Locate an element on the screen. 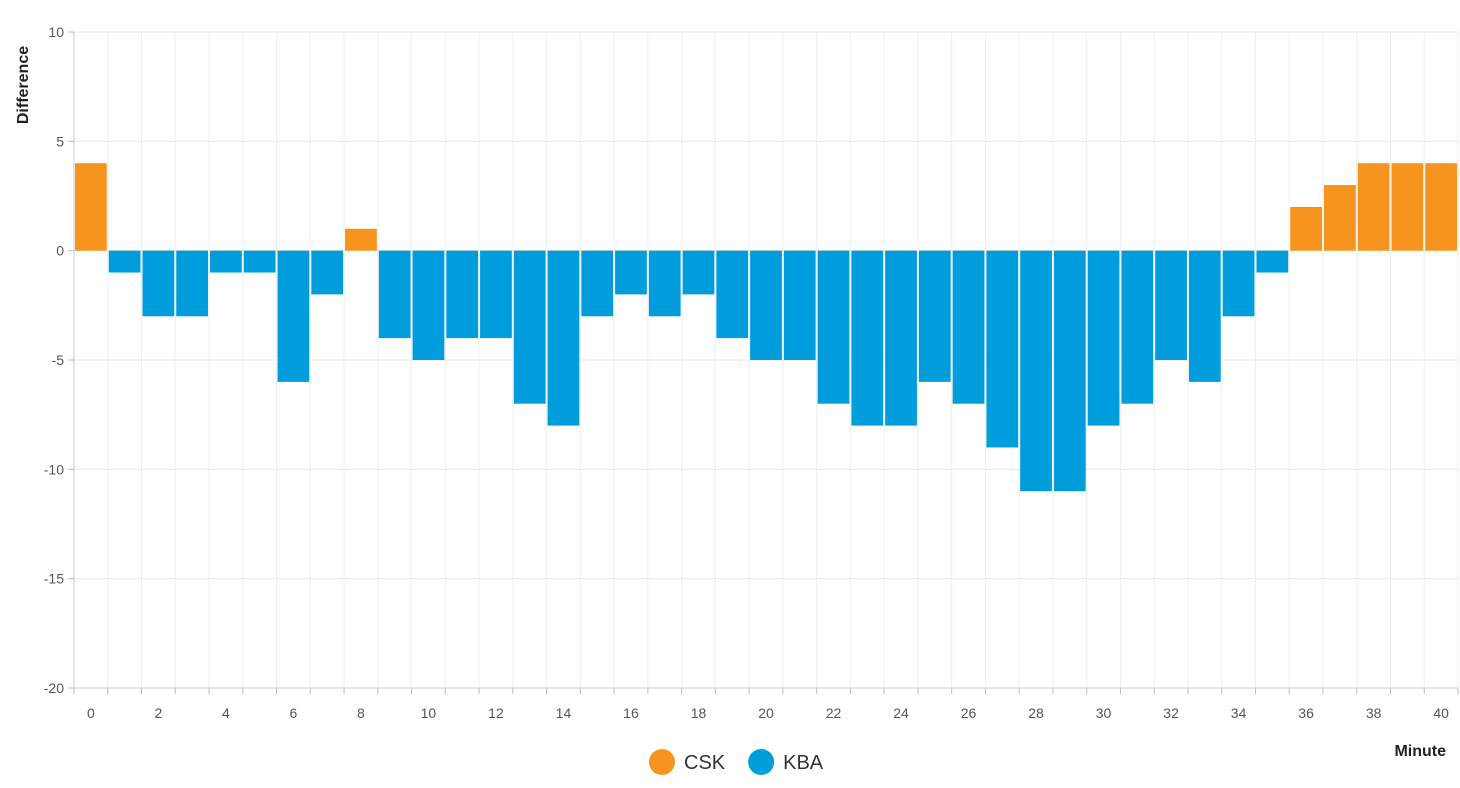 This screenshot has height=788, width=1460. x-tick-label: 36 is located at coordinates (1306, 713).